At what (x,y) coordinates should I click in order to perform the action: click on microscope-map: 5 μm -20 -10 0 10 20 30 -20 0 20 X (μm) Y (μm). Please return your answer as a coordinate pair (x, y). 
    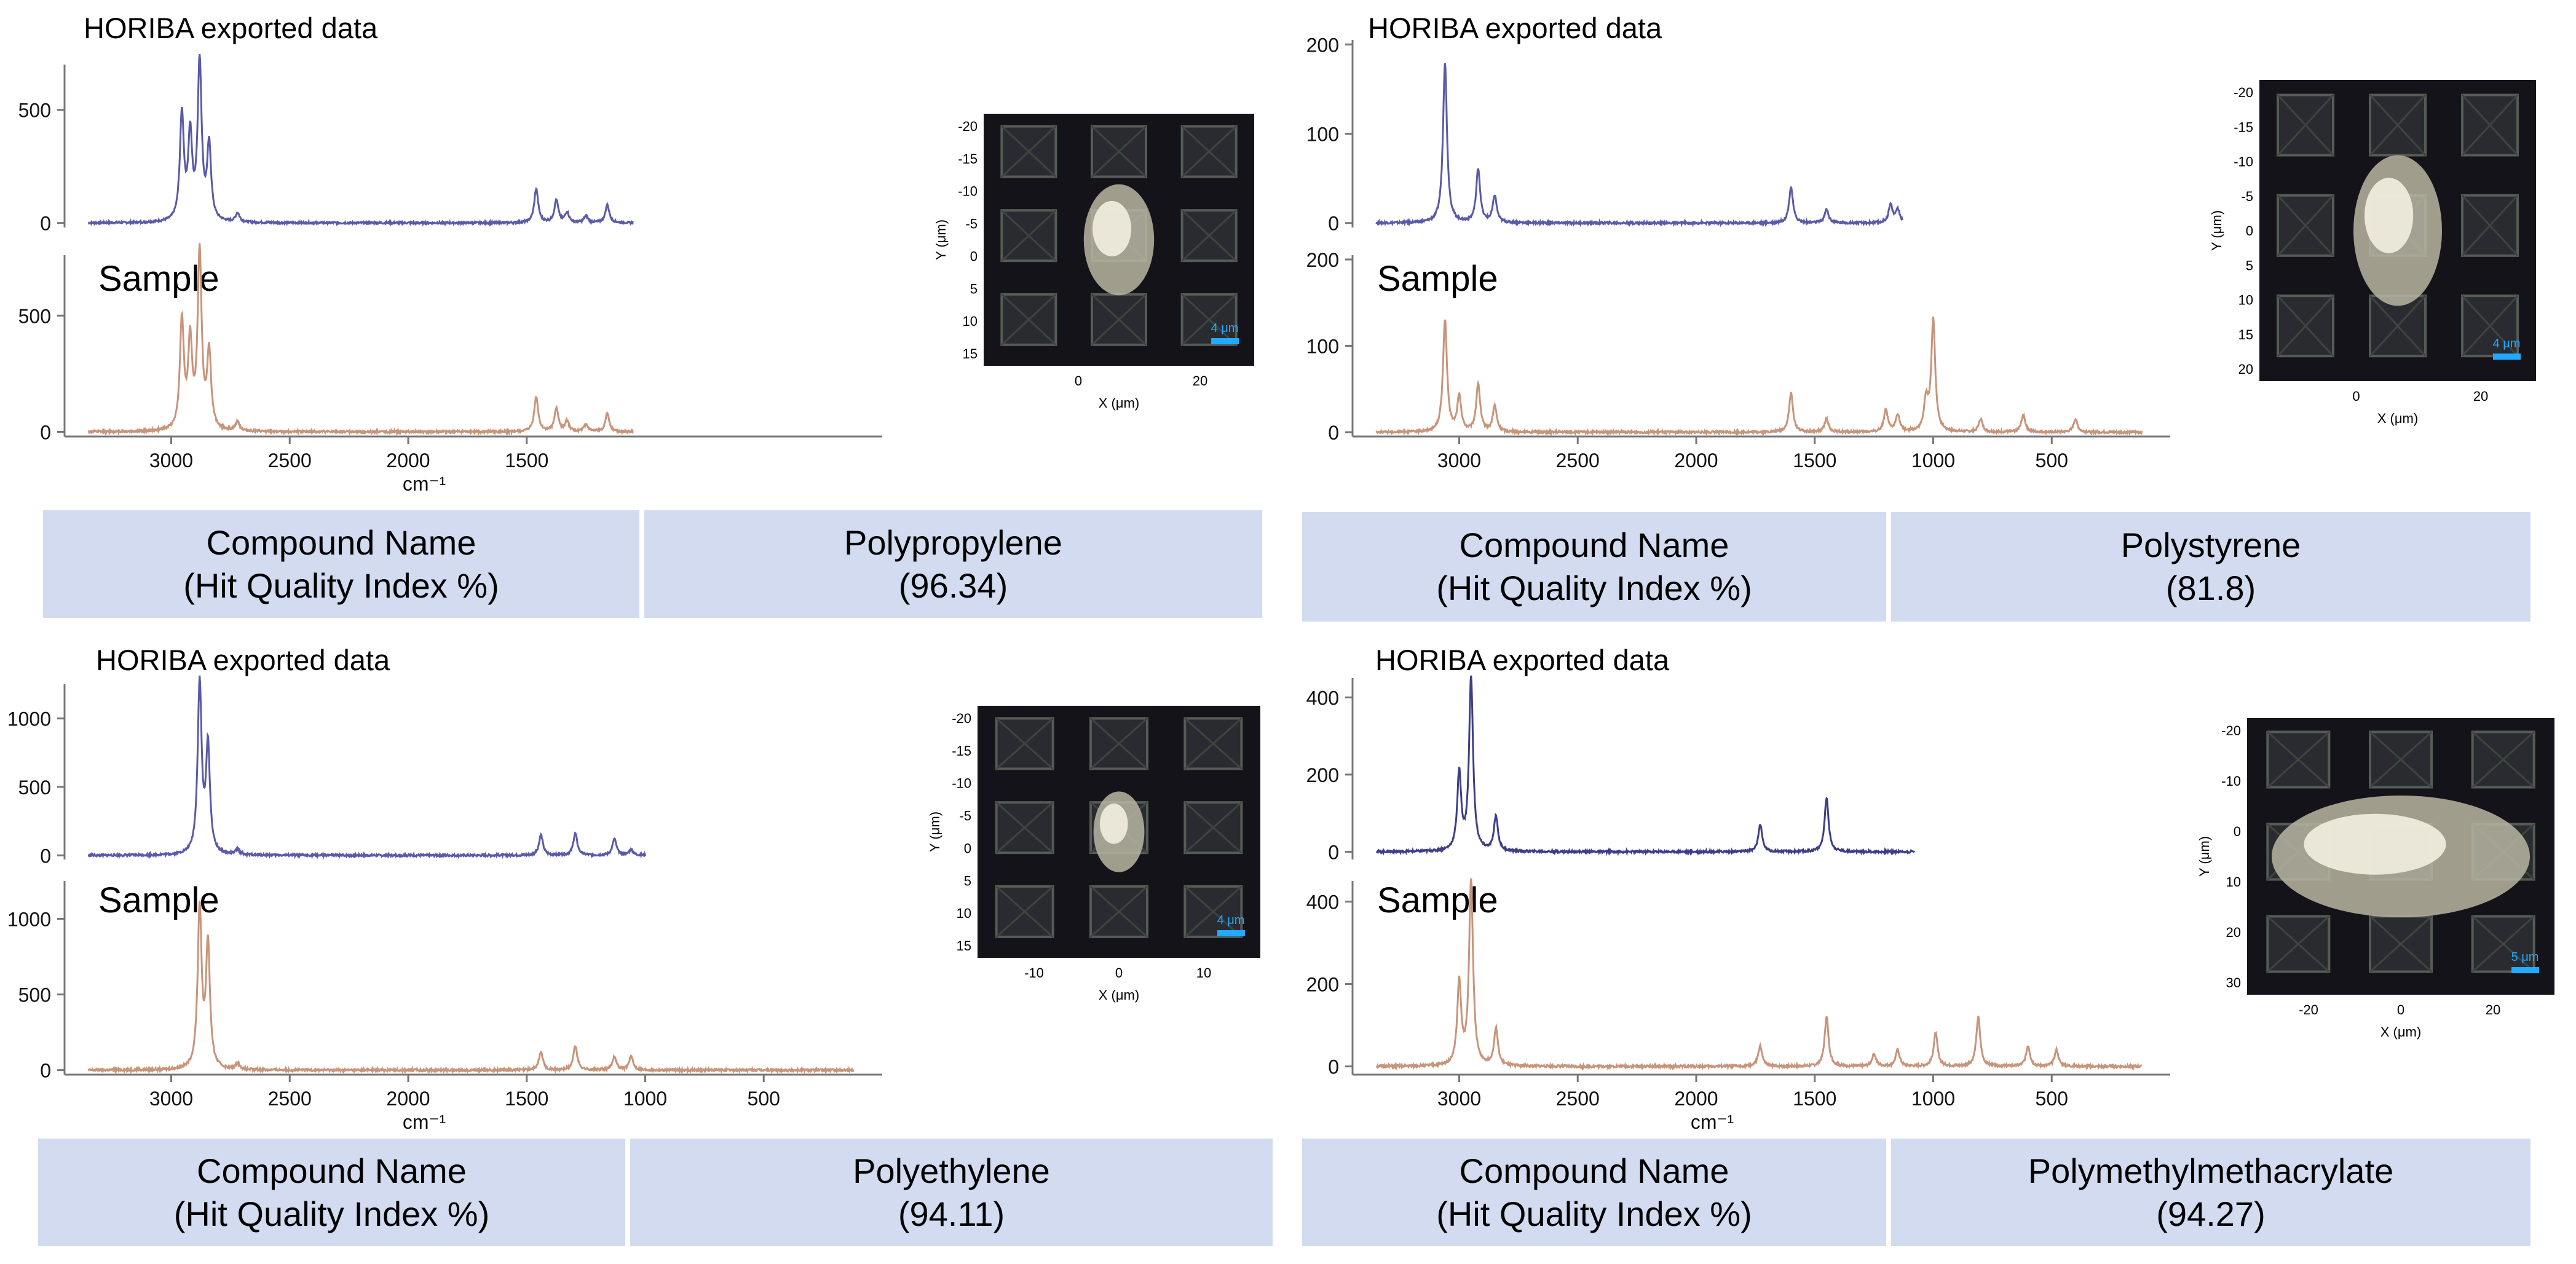
    Looking at the image, I should click on (2375, 879).